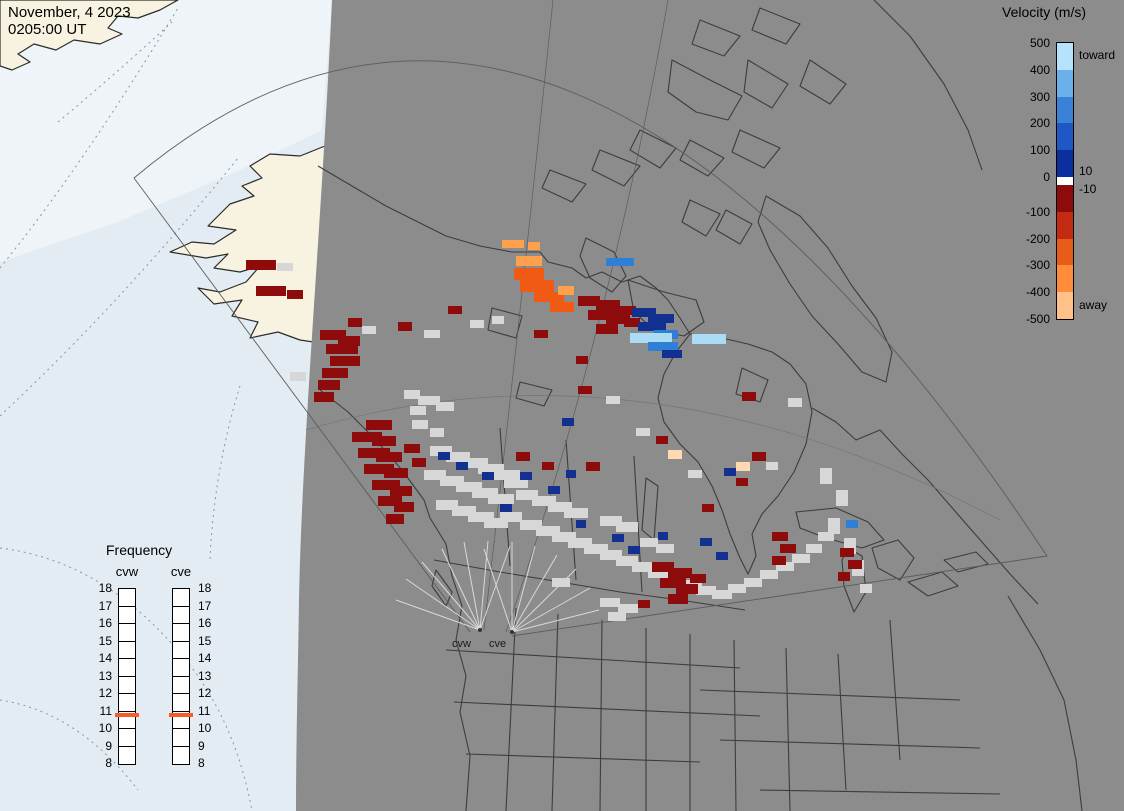 The height and width of the screenshot is (811, 1124). I want to click on arctic-island, so click(766, 84).